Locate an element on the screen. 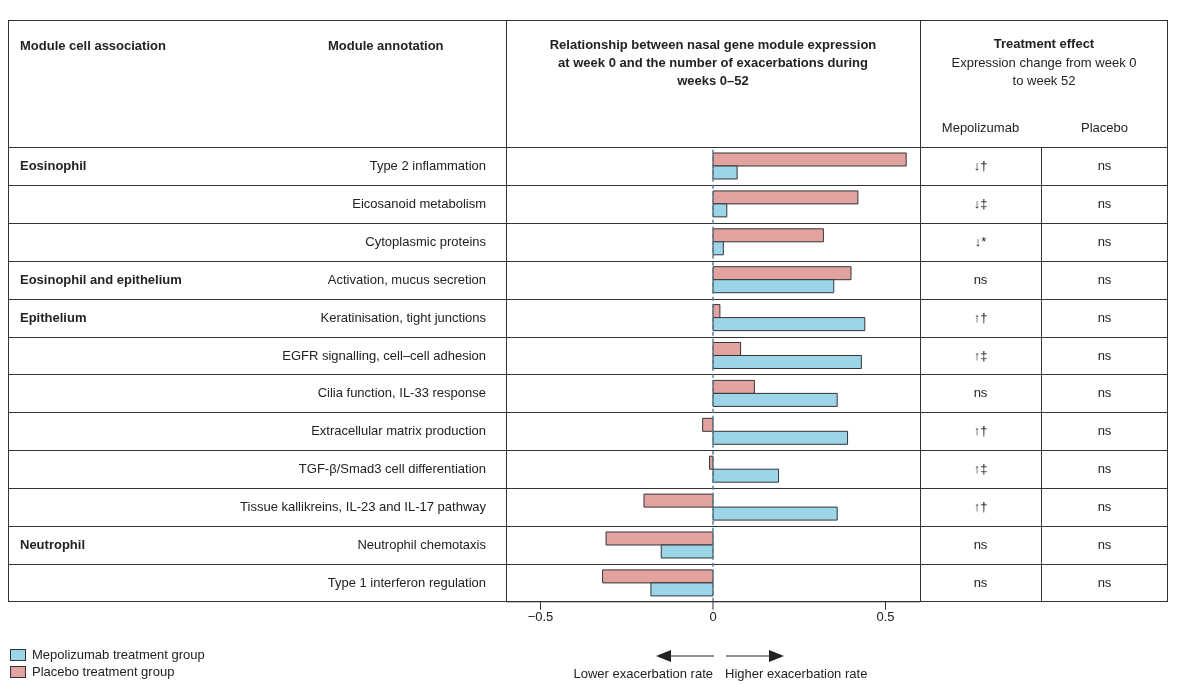 The height and width of the screenshot is (685, 1186). y2-tick-label: Eosinophil is located at coordinates (53, 165).